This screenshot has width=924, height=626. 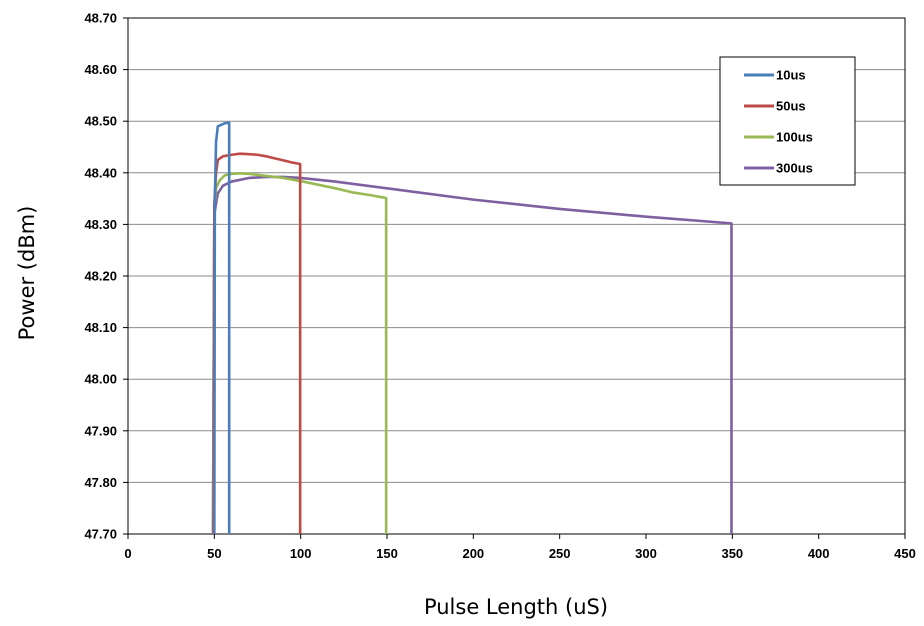 What do you see at coordinates (222, 328) in the screenshot?
I see `series-line-10us` at bounding box center [222, 328].